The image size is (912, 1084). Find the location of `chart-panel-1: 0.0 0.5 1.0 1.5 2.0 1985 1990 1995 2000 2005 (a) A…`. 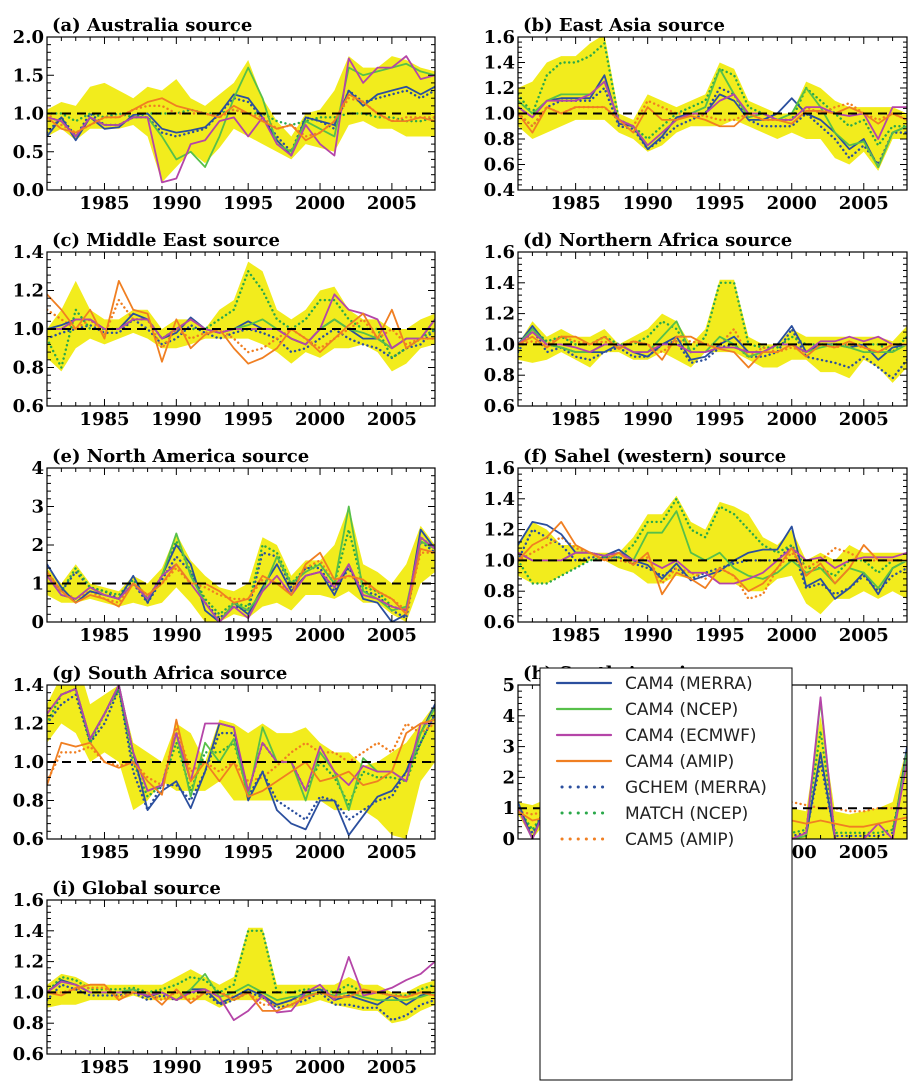

chart-panel-1: 0.0 0.5 1.0 1.5 2.0 1985 1990 1995 2000 2005 (a) A… is located at coordinates (224, 114).